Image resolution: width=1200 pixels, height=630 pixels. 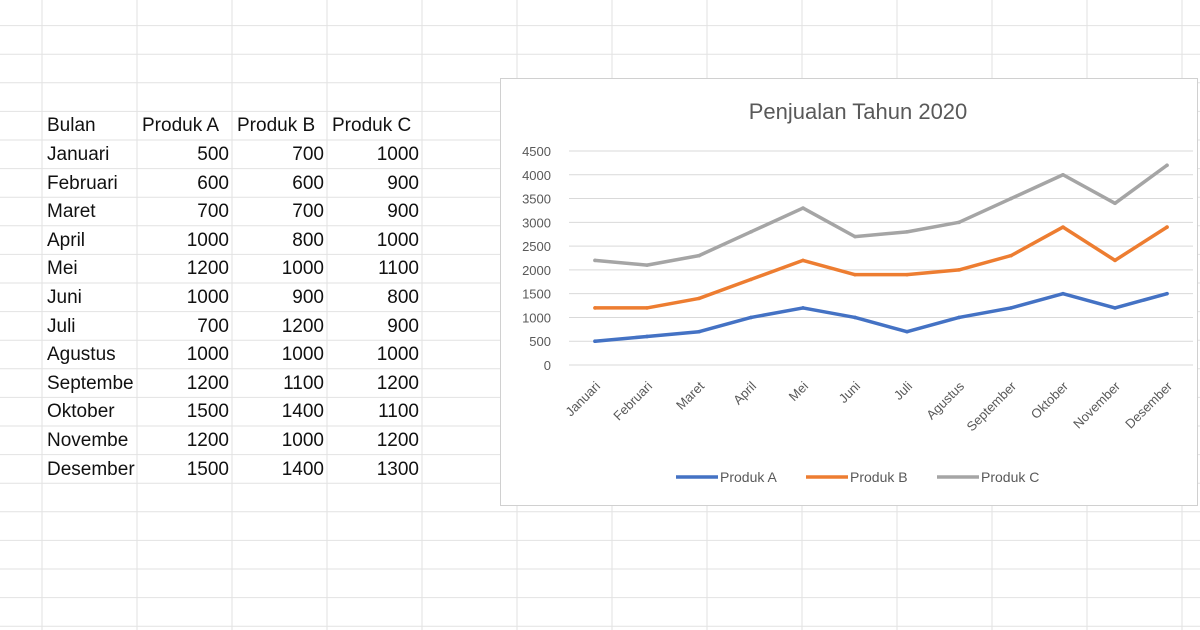 What do you see at coordinates (64, 297) in the screenshot?
I see `cell-month: Juni` at bounding box center [64, 297].